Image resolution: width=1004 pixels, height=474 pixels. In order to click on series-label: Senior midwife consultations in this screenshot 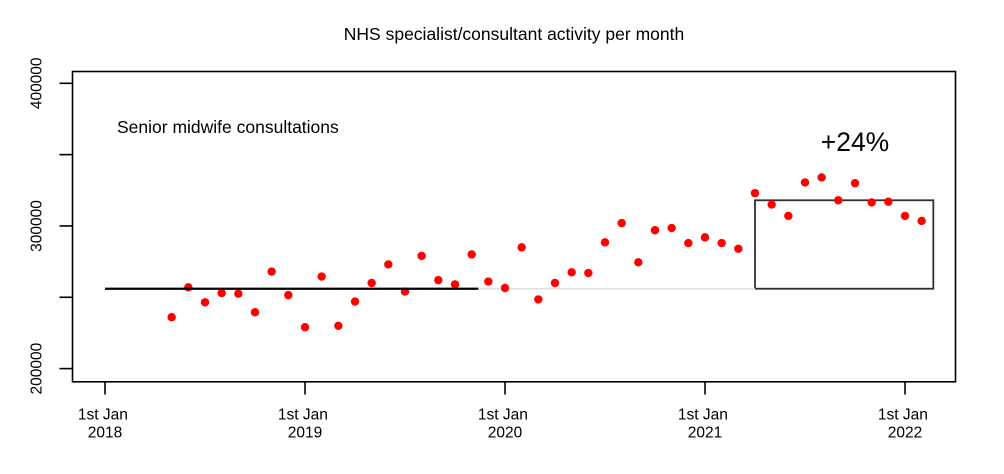, I will do `click(228, 127)`.